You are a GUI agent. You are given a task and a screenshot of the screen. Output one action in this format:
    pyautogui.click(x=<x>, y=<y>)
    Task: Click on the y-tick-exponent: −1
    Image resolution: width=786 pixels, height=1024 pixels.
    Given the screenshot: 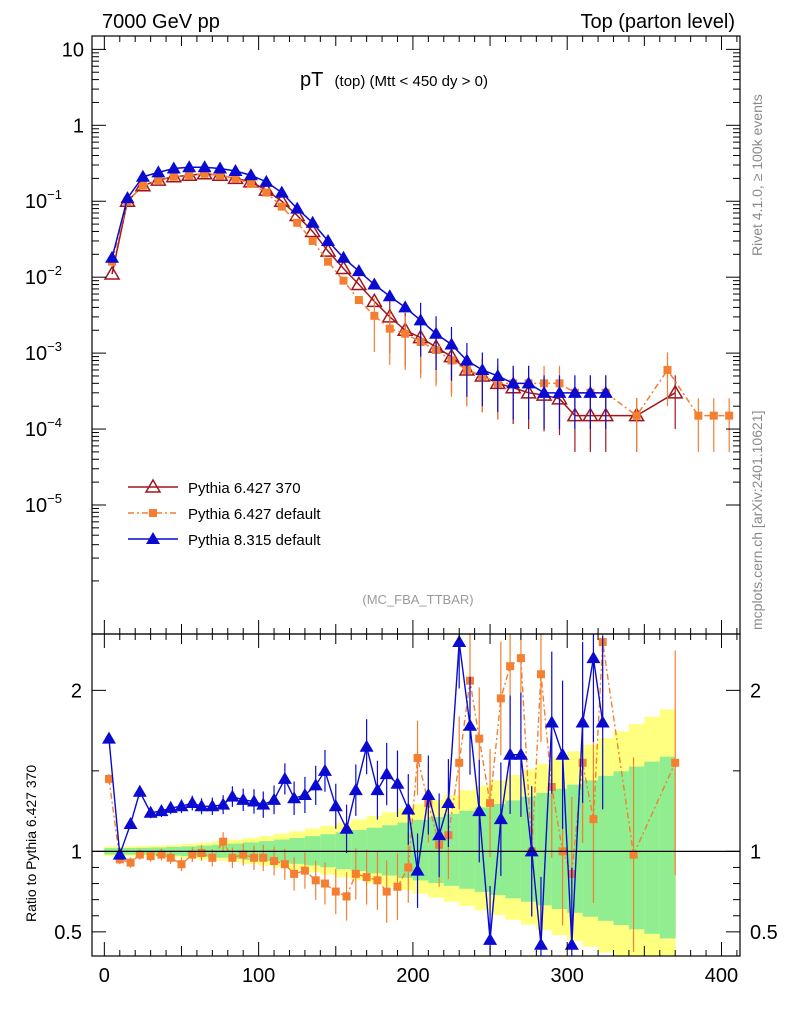 What is the action you would take?
    pyautogui.click(x=54, y=194)
    